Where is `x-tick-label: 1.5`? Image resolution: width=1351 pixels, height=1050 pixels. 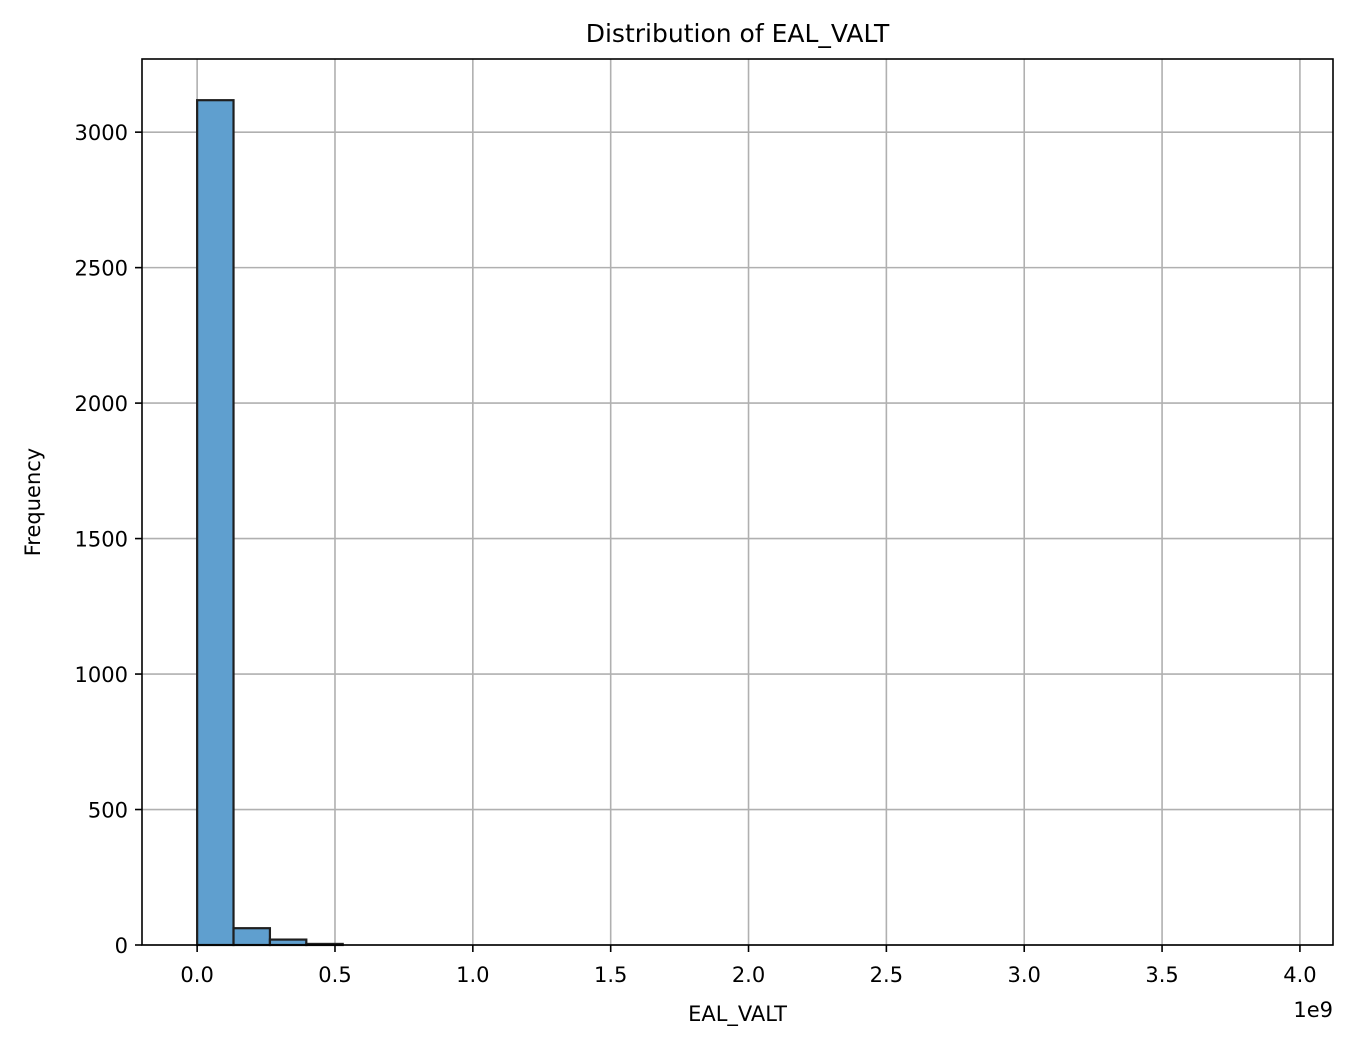 x-tick-label: 1.5 is located at coordinates (610, 975).